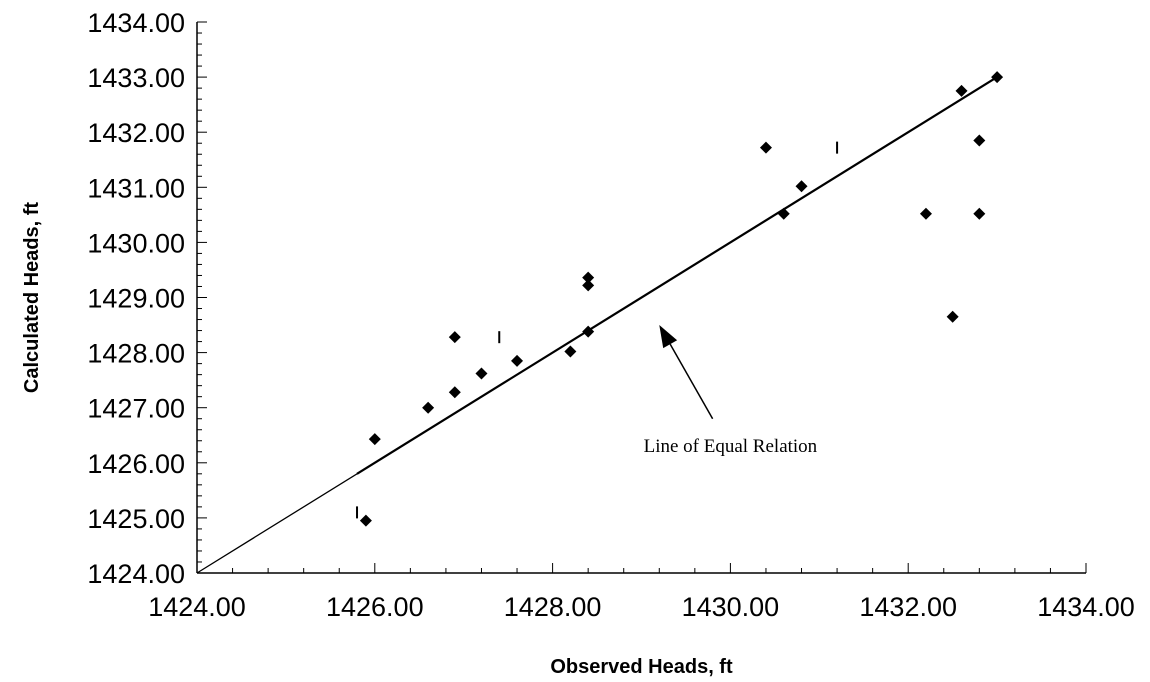 Image resolution: width=1150 pixels, height=682 pixels. Describe the element at coordinates (136, 78) in the screenshot. I see `y-tick-label: 1433.00` at that location.